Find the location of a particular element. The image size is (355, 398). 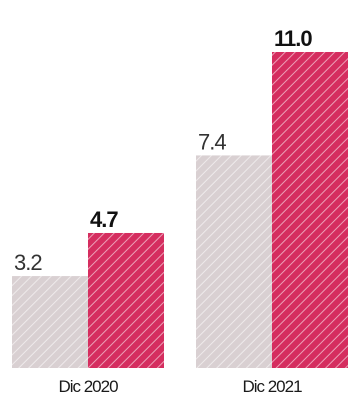

data-label: 4.7 is located at coordinates (104, 219).